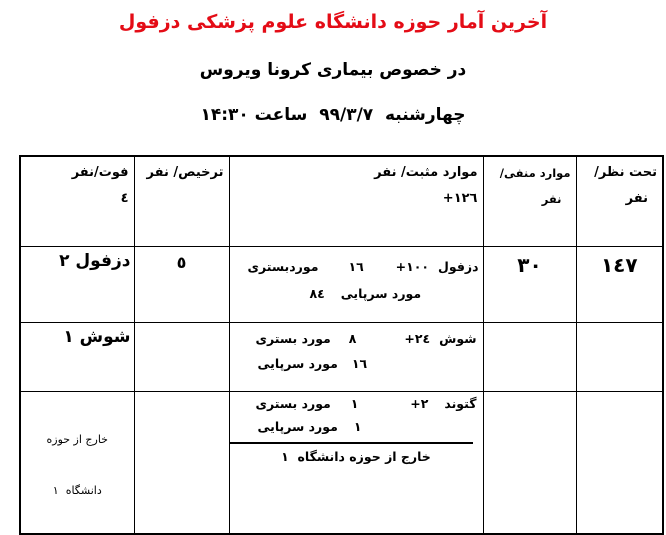 This screenshot has width=666, height=535. What do you see at coordinates (185, 172) in the screenshot?
I see `header-discharged-label: ترخیص/ نفر` at bounding box center [185, 172].